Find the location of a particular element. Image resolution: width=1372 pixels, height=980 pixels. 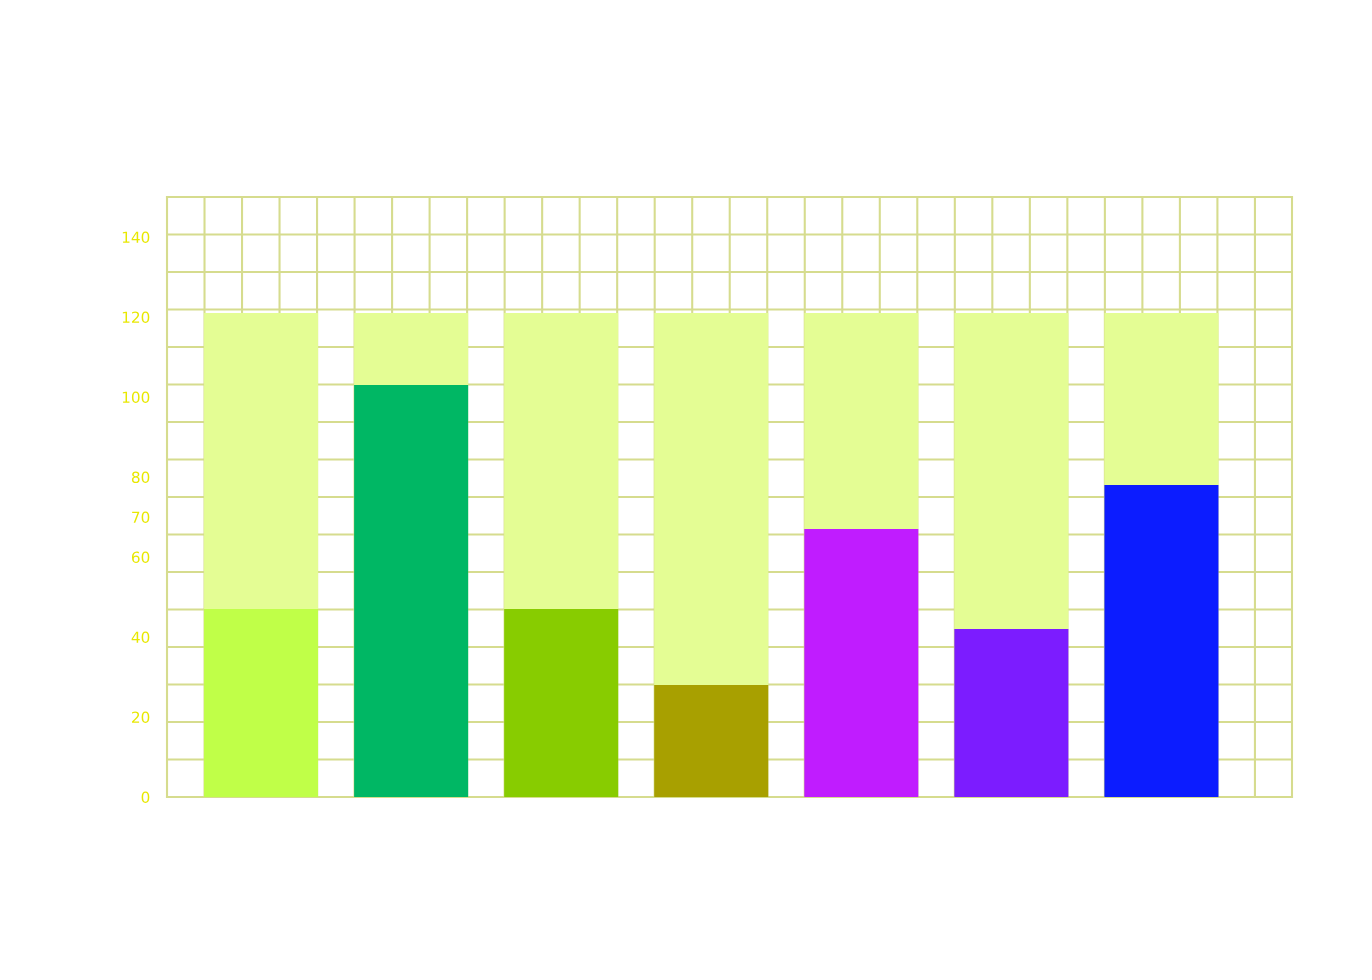

y-tick-label: 140 is located at coordinates (136, 237).